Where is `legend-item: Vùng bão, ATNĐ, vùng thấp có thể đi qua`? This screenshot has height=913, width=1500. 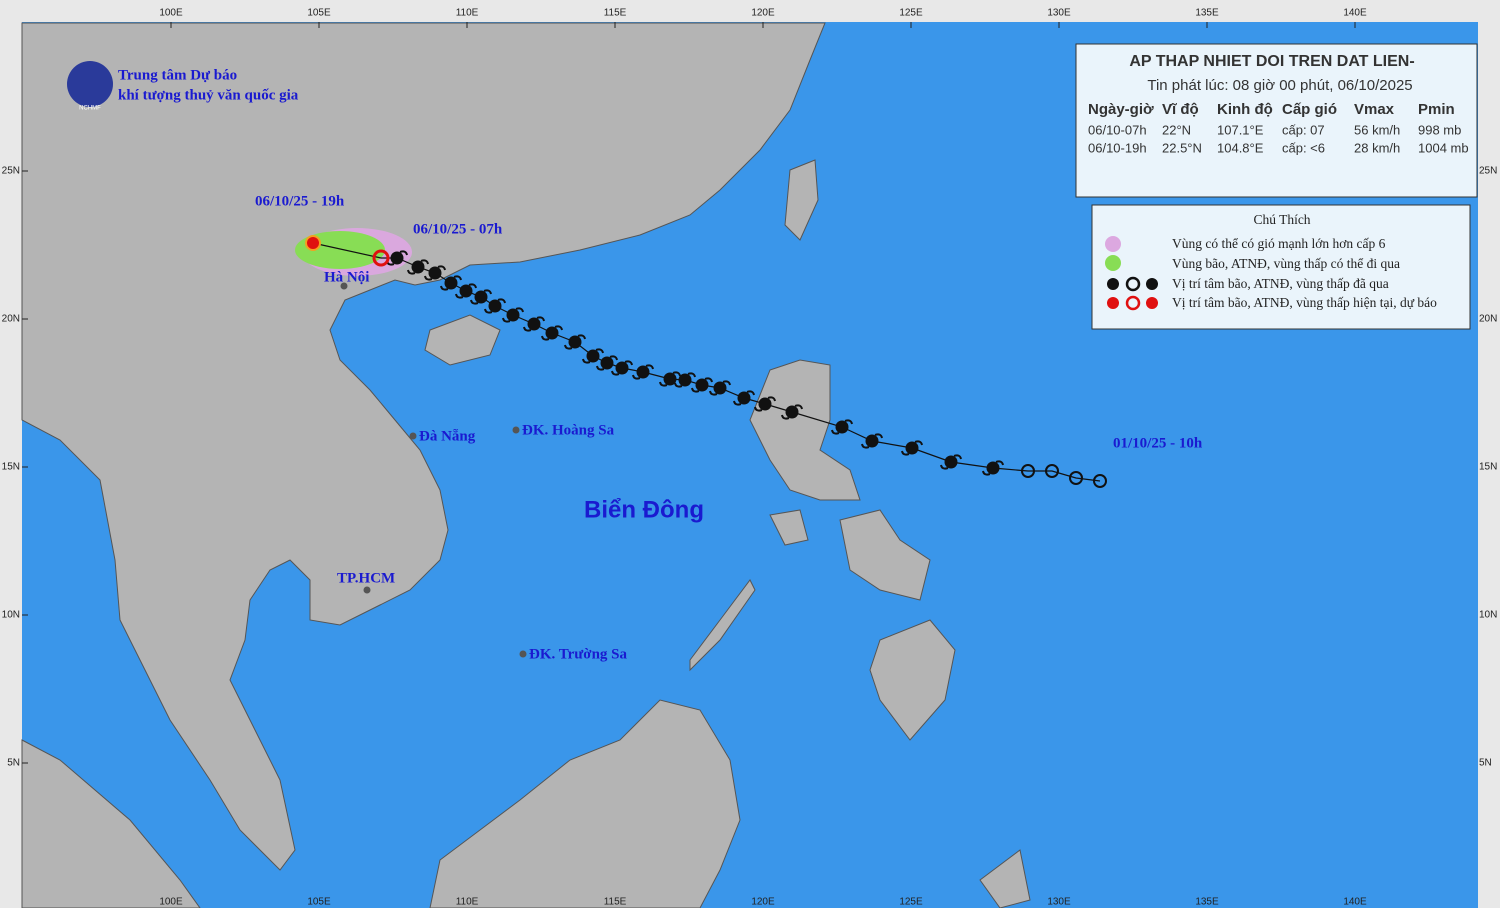
legend-item: Vùng bão, ATNĐ, vùng thấp có thể đi qua is located at coordinates (1286, 263).